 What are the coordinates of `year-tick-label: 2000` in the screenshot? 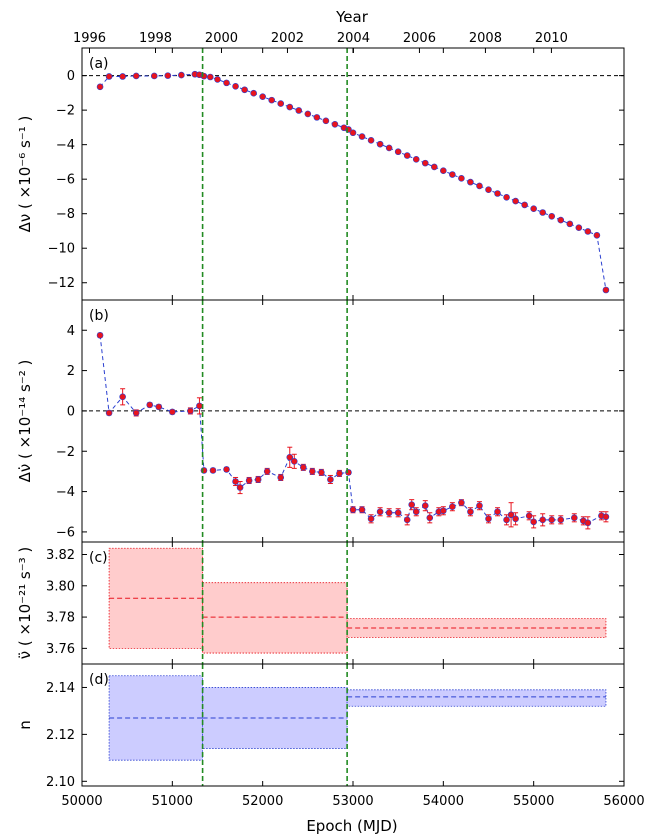 It's located at (221, 38).